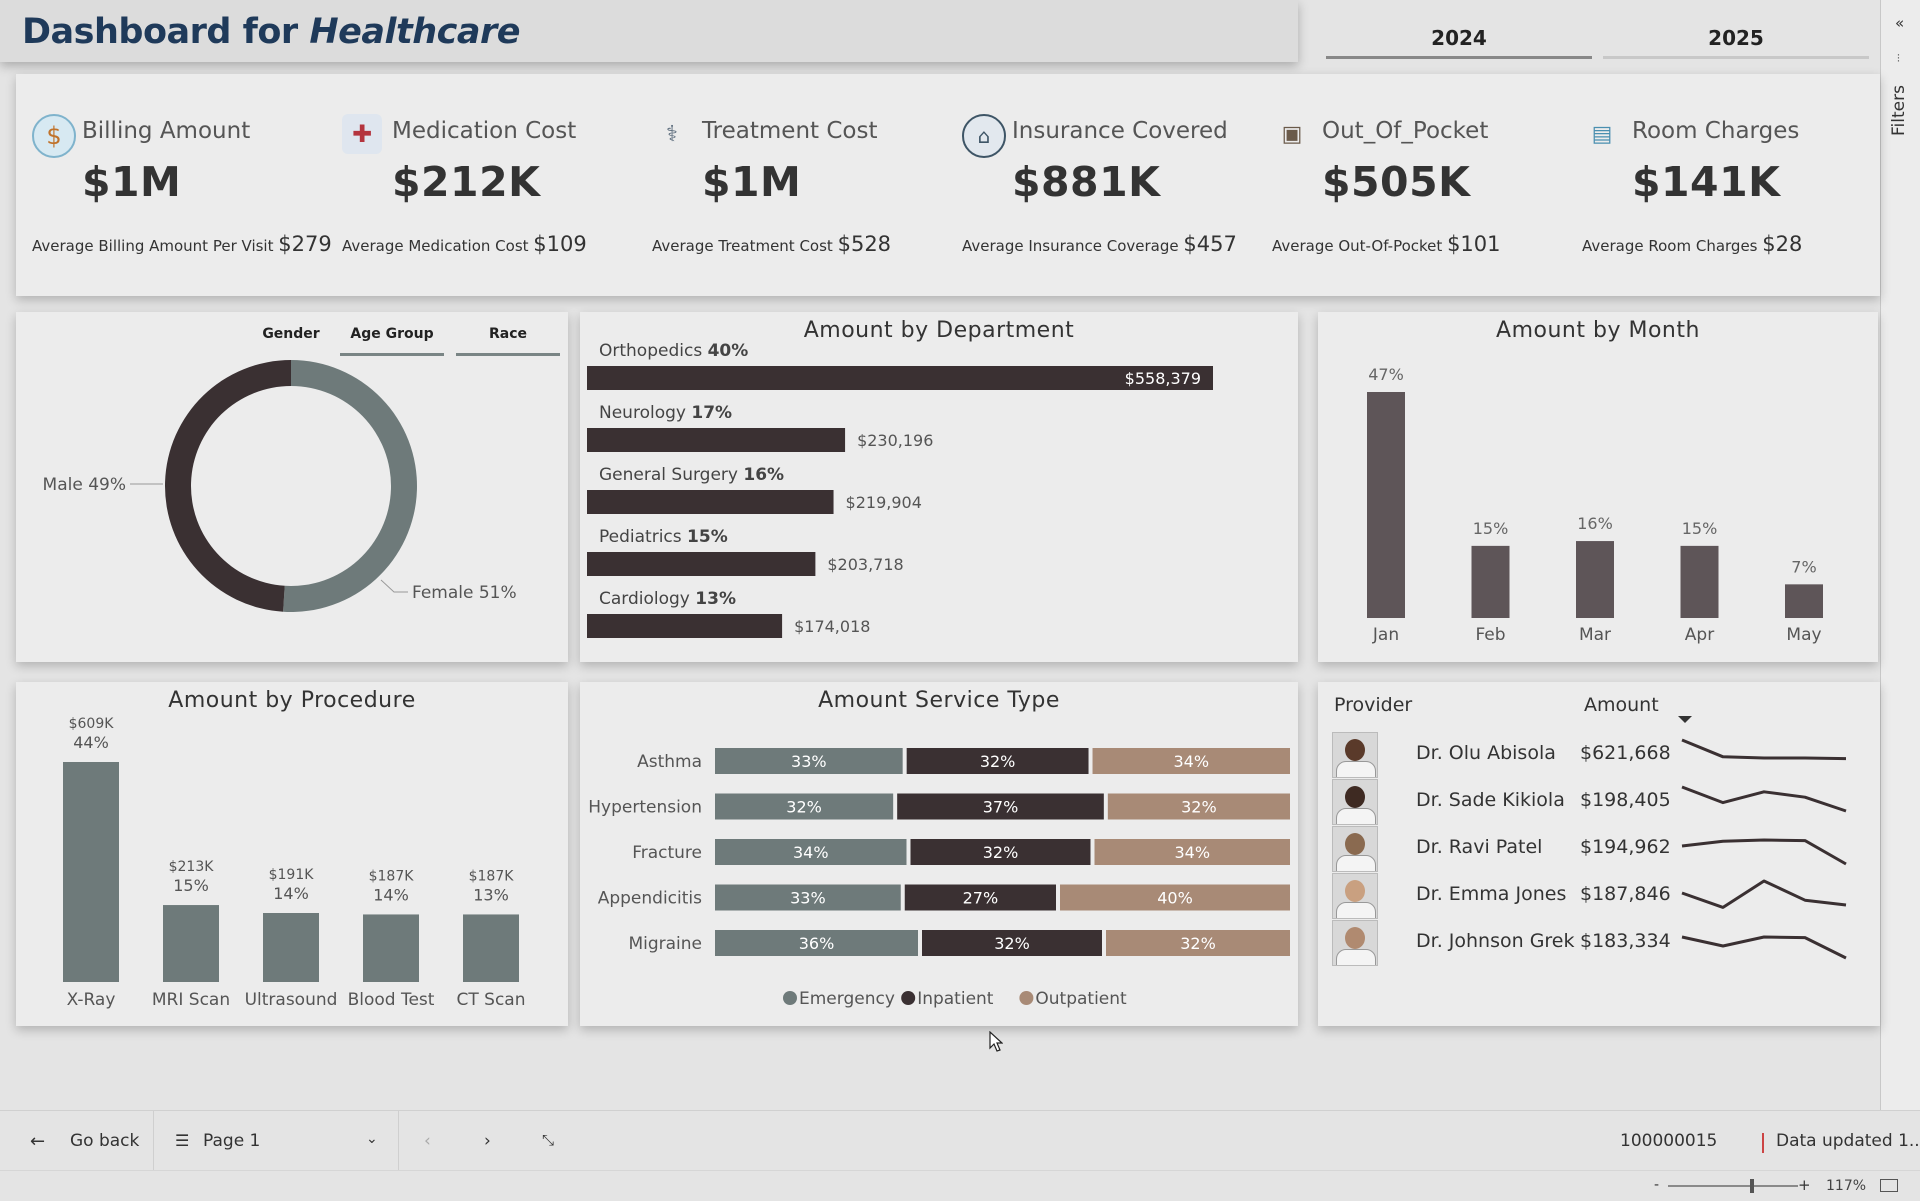  What do you see at coordinates (1598, 755) in the screenshot?
I see `table-row: Dr. Olu Abisola $621,668` at bounding box center [1598, 755].